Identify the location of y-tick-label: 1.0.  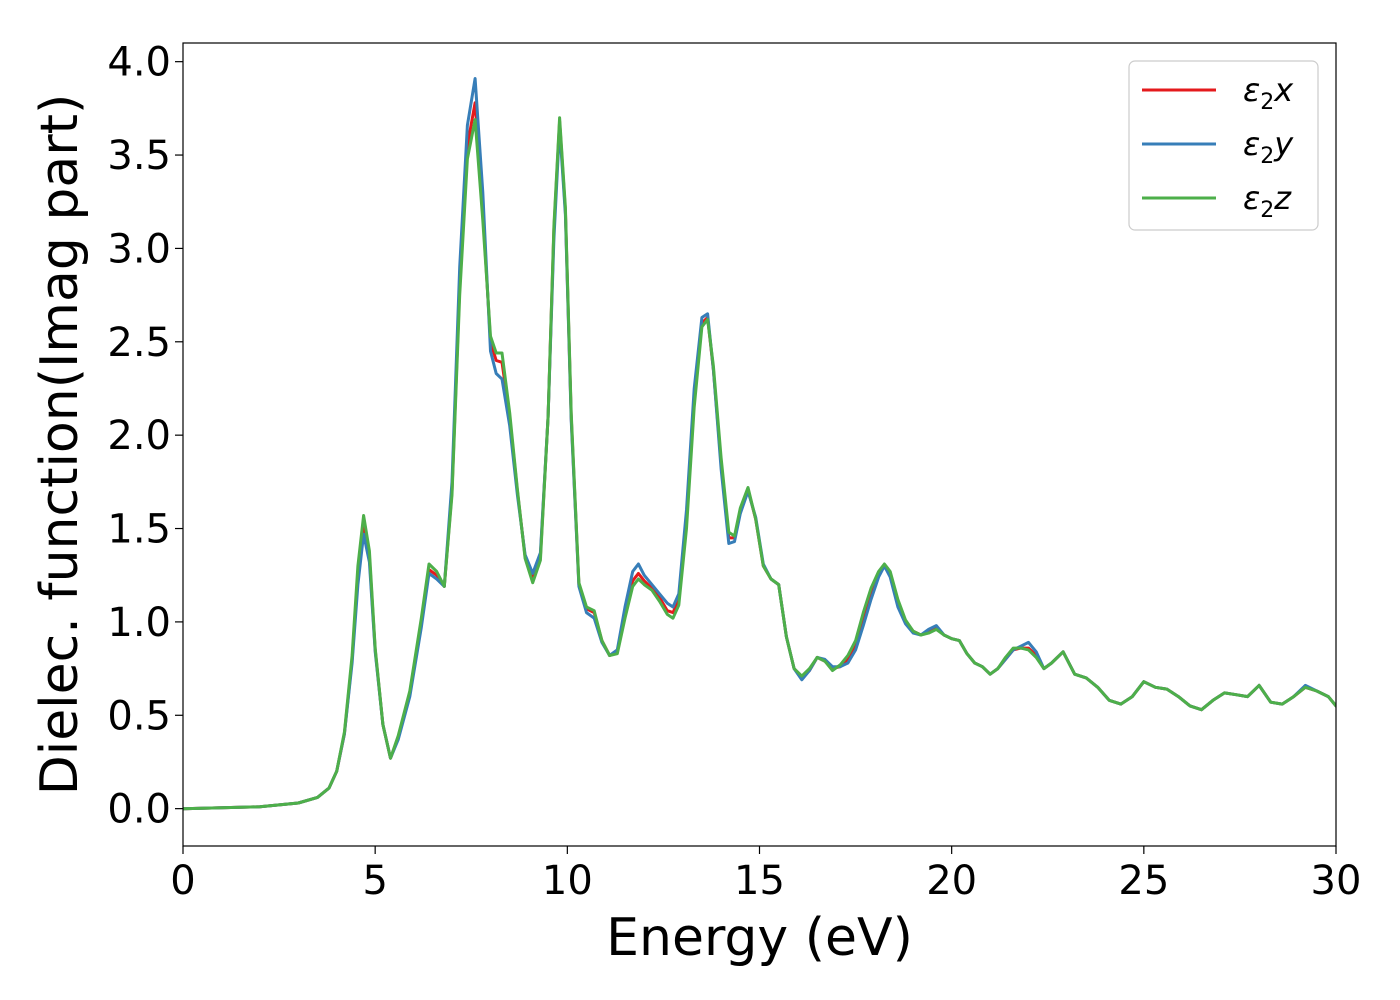
(139, 623).